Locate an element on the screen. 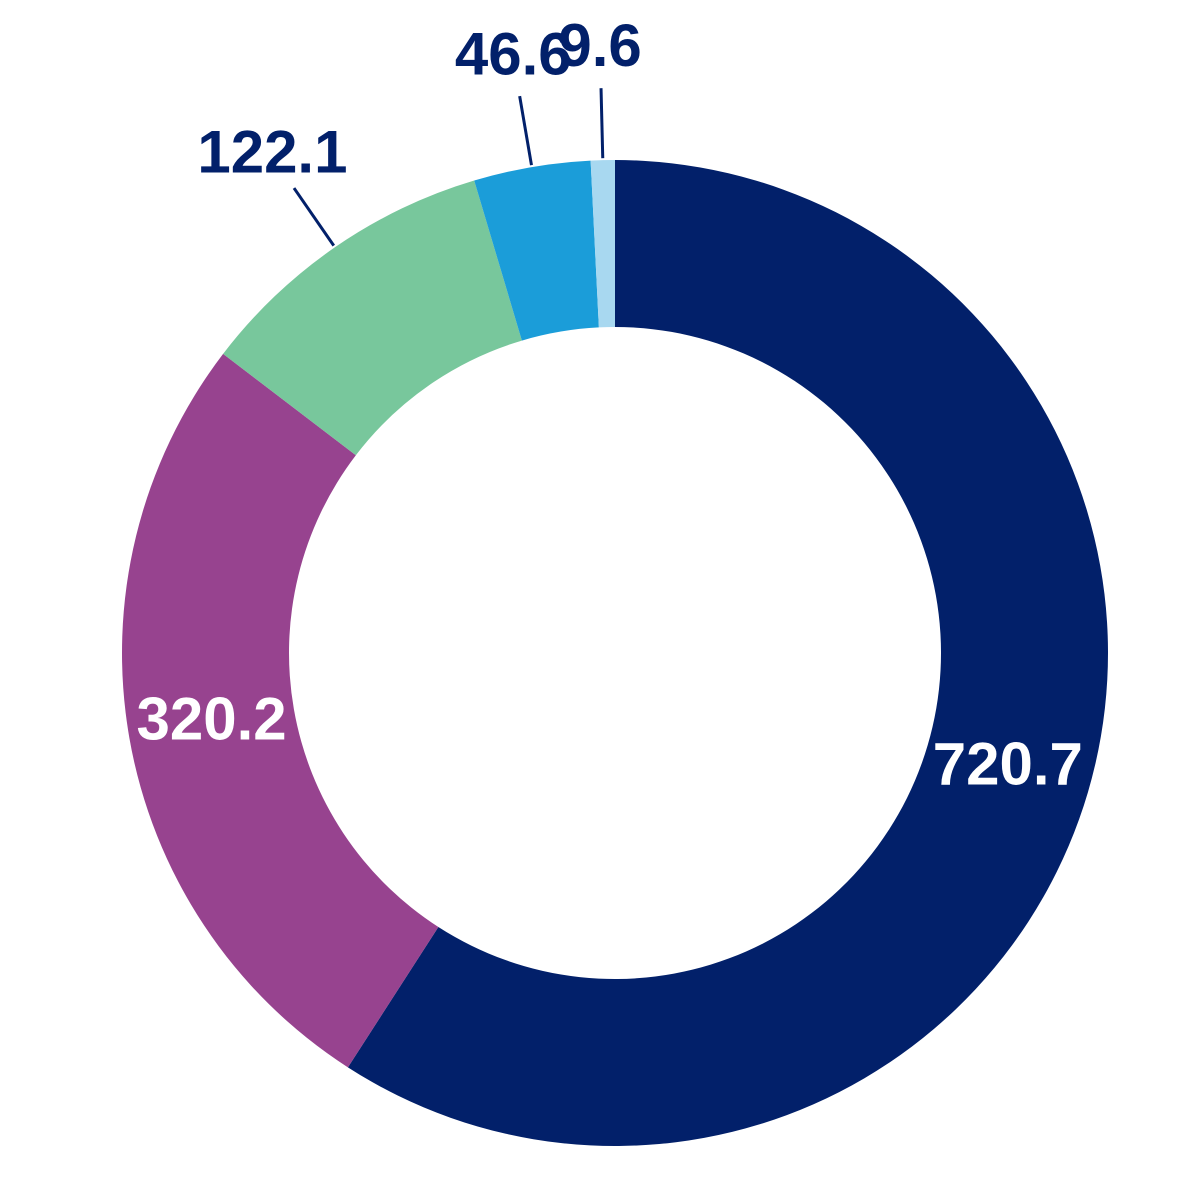  value-label: 46.6 is located at coordinates (513, 53).